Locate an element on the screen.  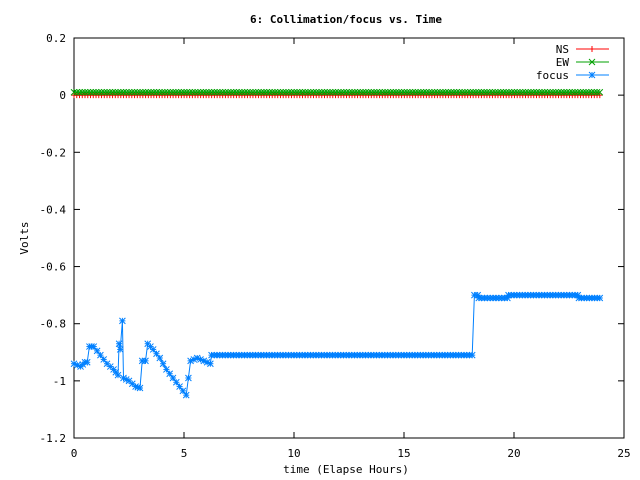
x-tick-label: 15 is located at coordinates (403, 453).